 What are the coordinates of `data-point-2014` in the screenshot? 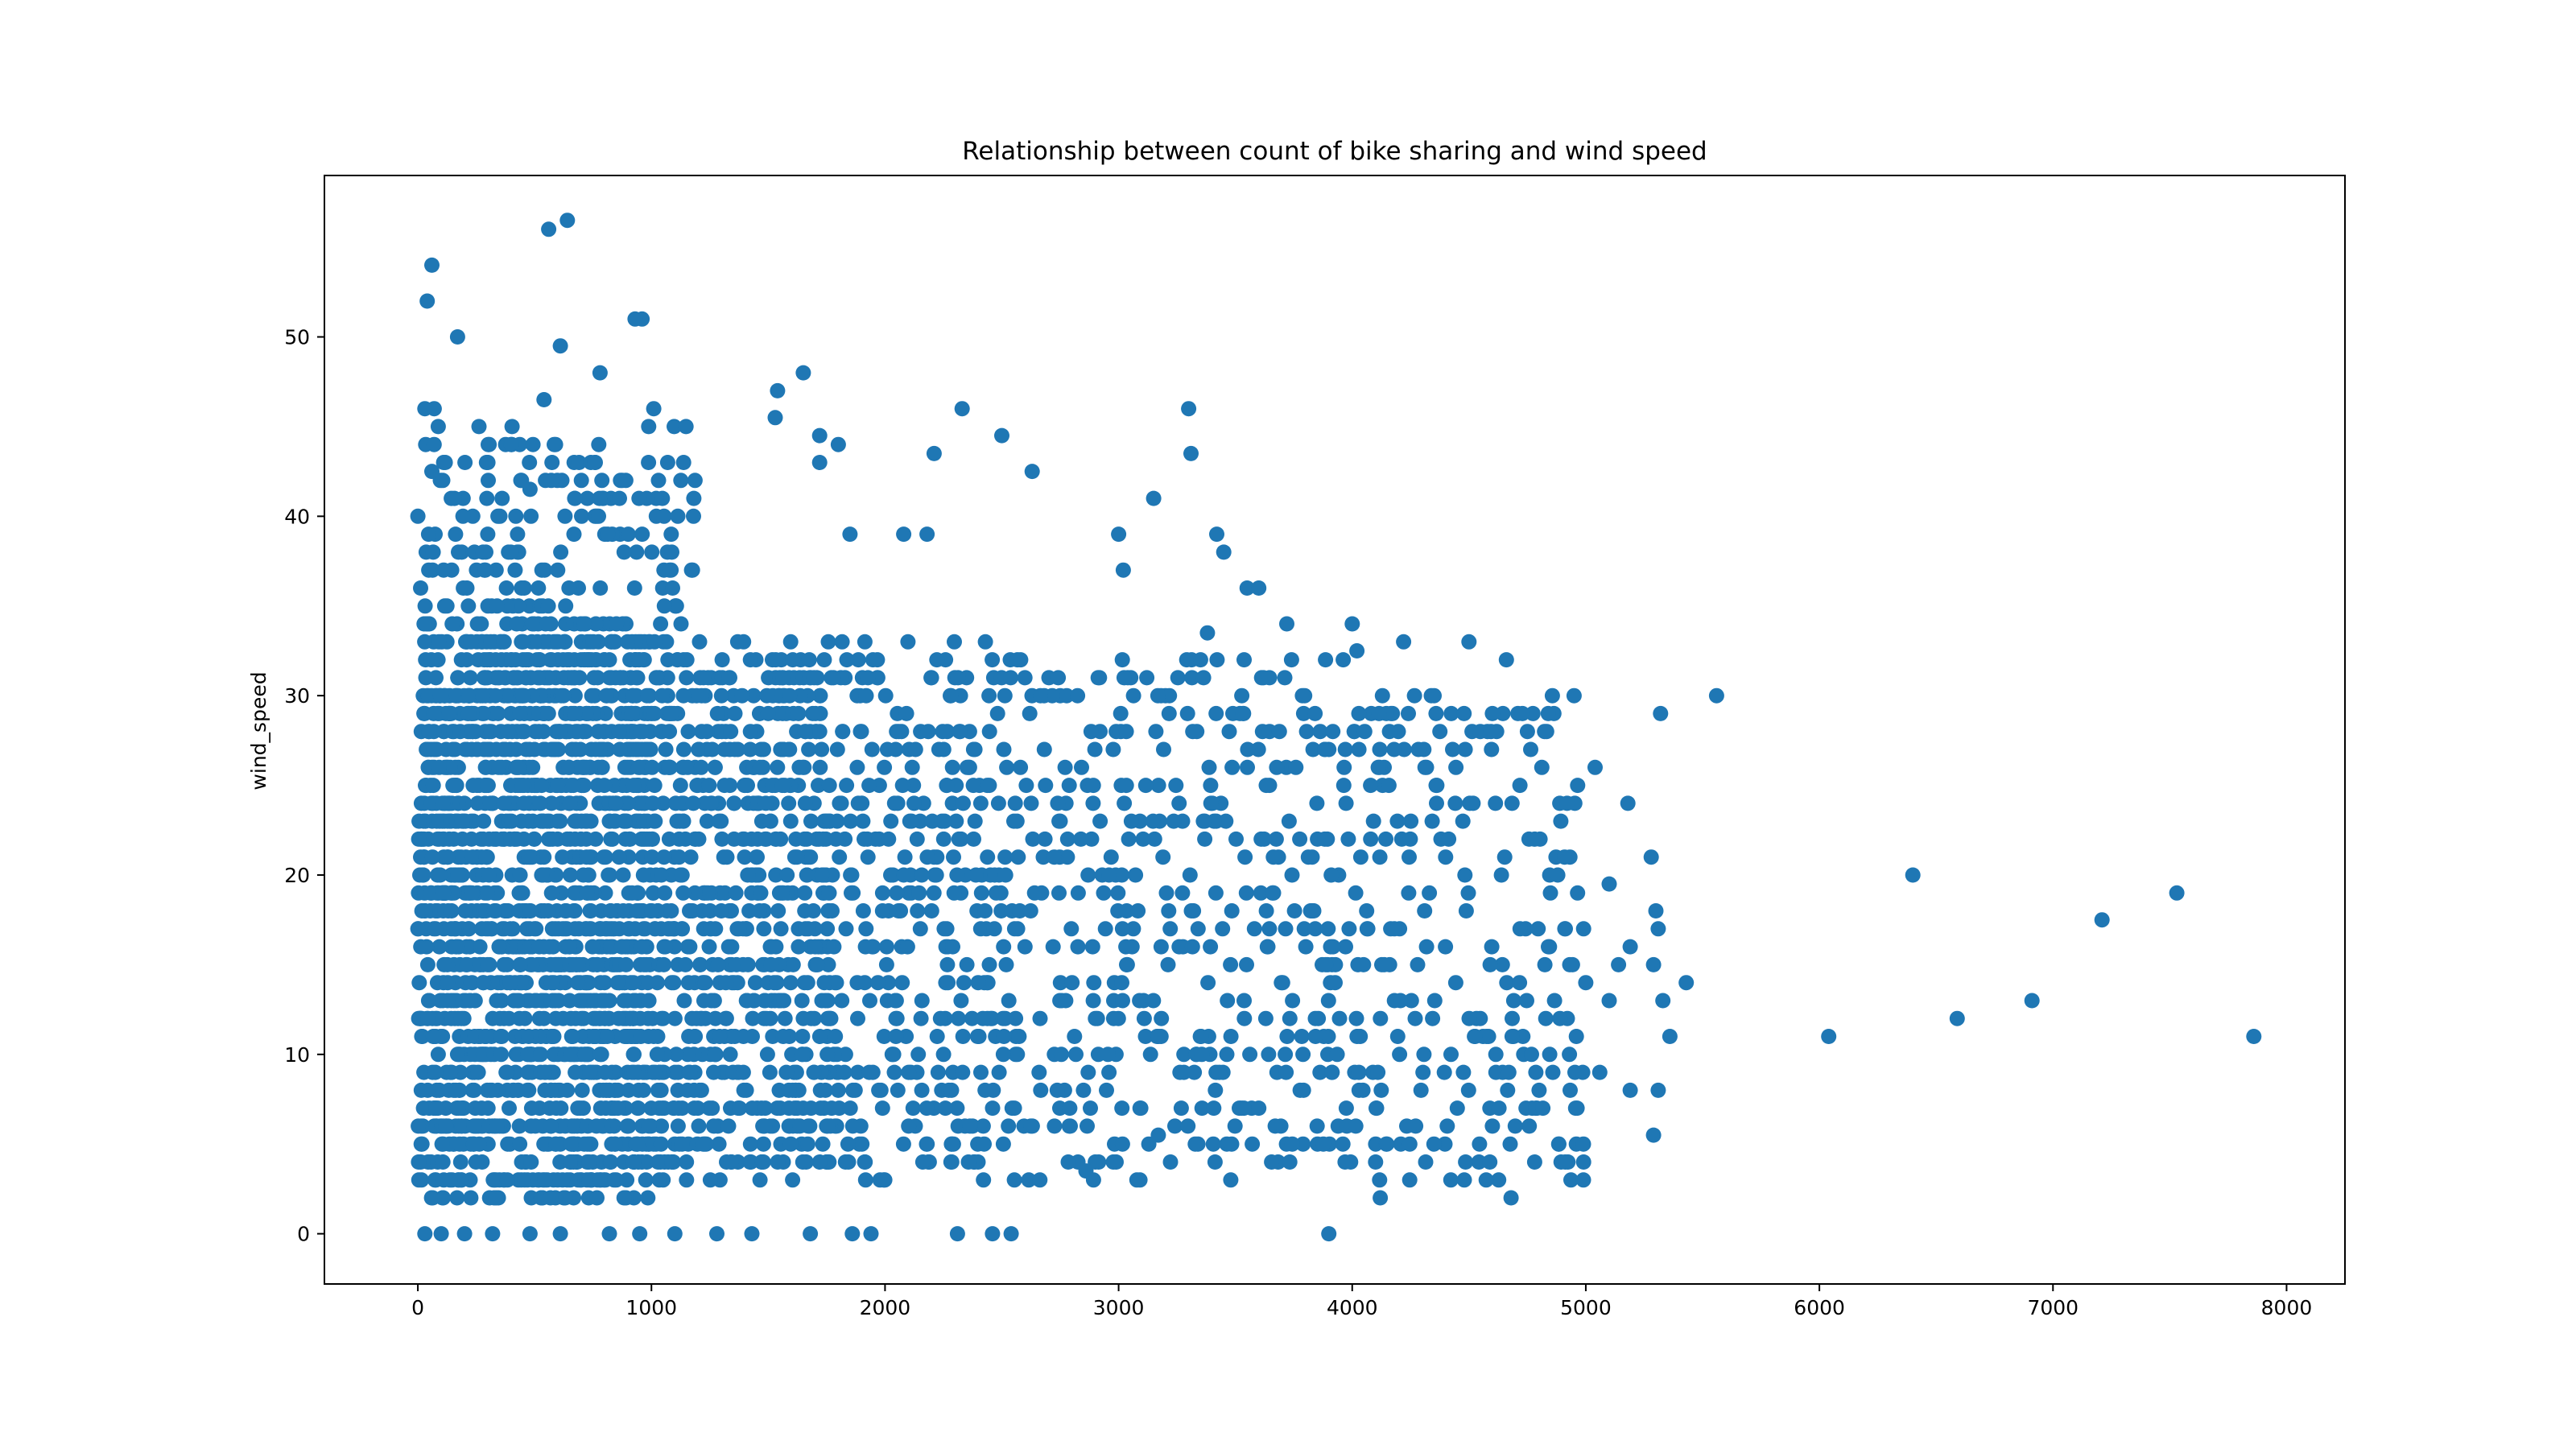 It's located at (715, 767).